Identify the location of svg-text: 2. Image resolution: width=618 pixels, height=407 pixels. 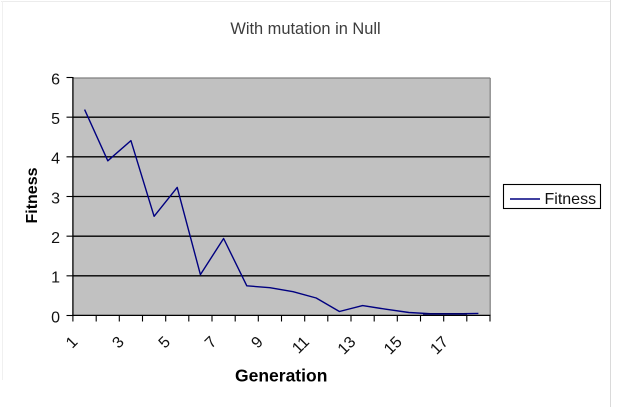
(55, 238).